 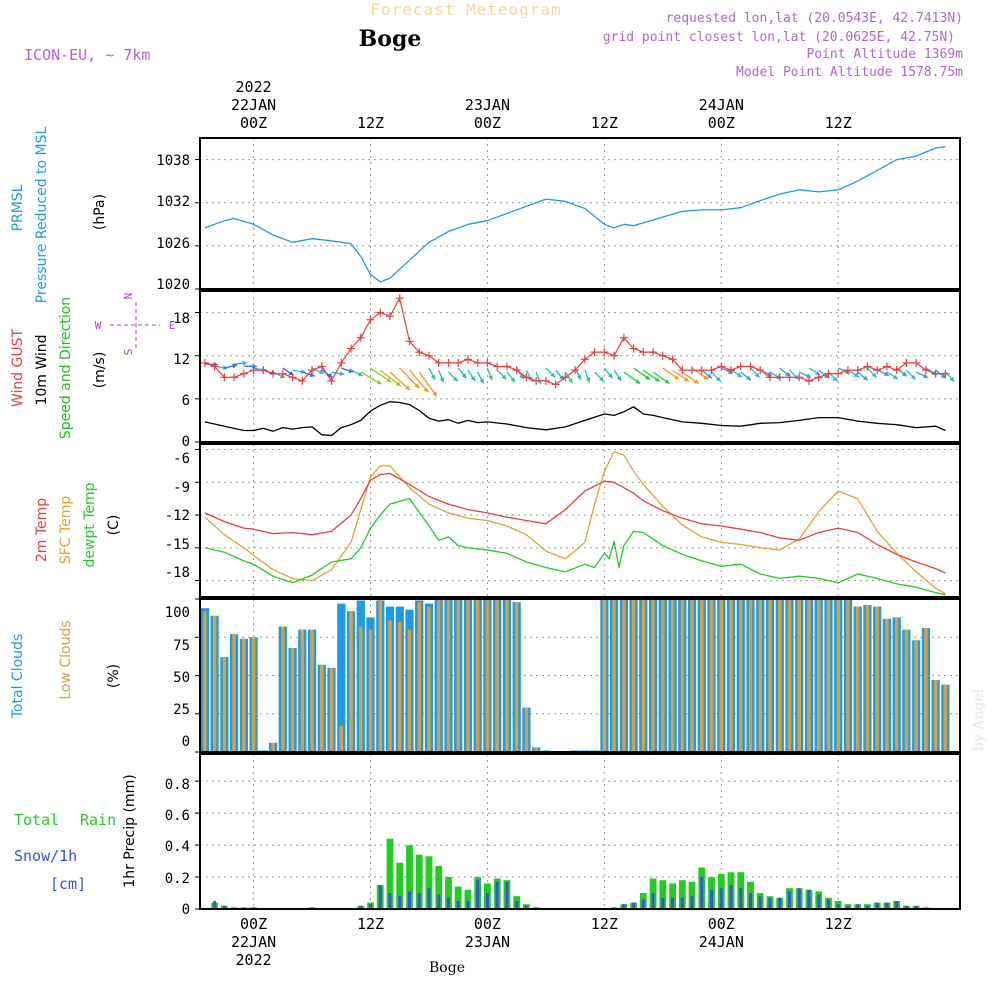 What do you see at coordinates (721, 105) in the screenshot?
I see `time-axis-label: 24JAN` at bounding box center [721, 105].